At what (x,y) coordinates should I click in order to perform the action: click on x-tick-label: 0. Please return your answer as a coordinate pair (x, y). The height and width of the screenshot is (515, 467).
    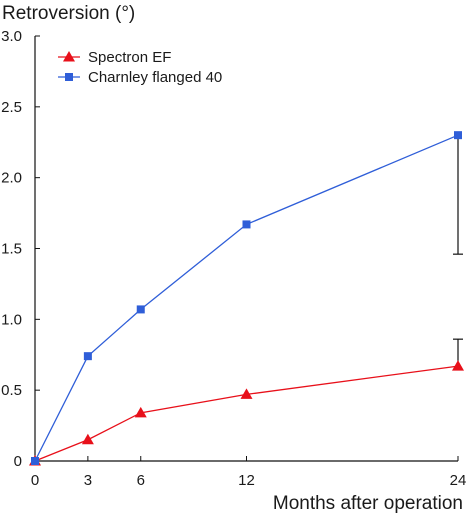
    Looking at the image, I should click on (35, 480).